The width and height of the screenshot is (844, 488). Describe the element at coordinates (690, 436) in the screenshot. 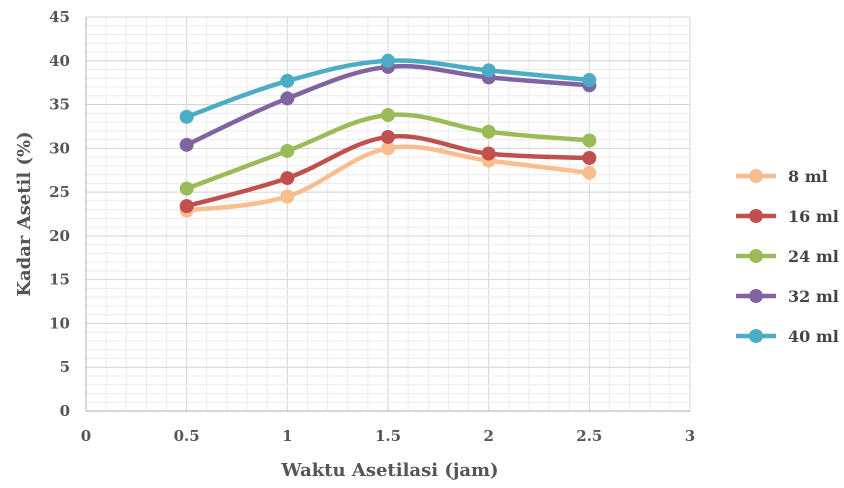

I see `x-tick-label: 3` at that location.